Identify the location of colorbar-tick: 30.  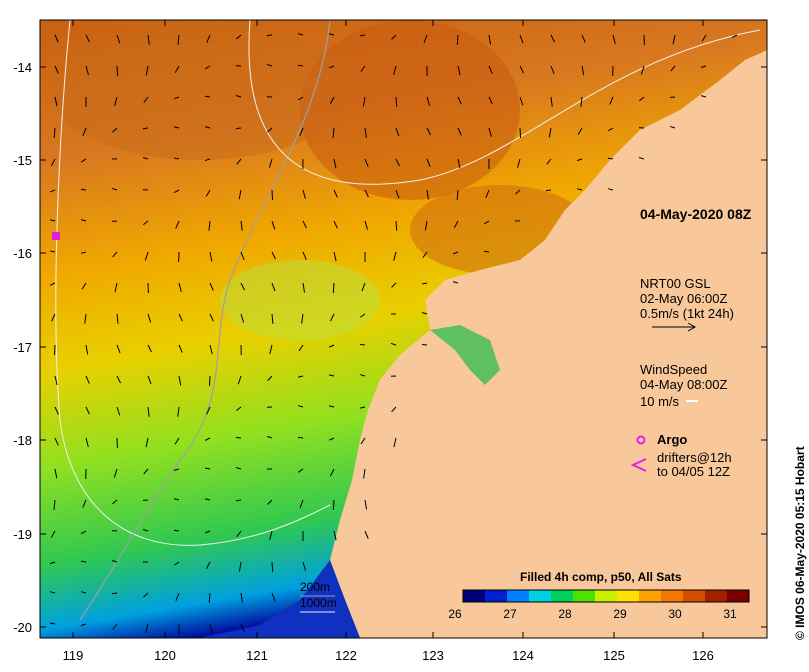
(675, 614).